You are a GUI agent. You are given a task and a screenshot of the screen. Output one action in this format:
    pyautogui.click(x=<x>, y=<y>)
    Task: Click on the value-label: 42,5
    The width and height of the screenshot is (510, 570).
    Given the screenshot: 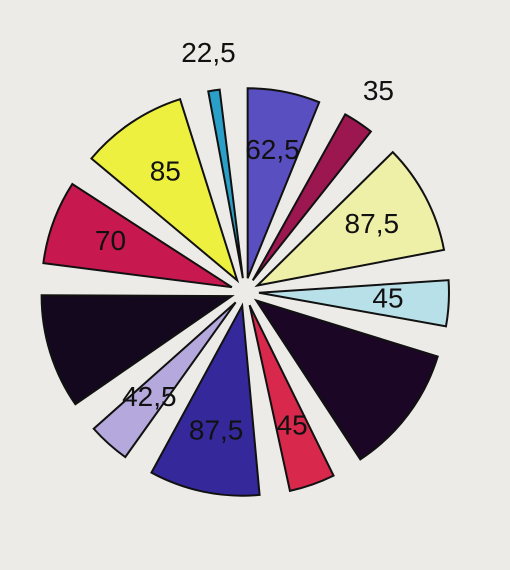 What is the action you would take?
    pyautogui.click(x=149, y=396)
    